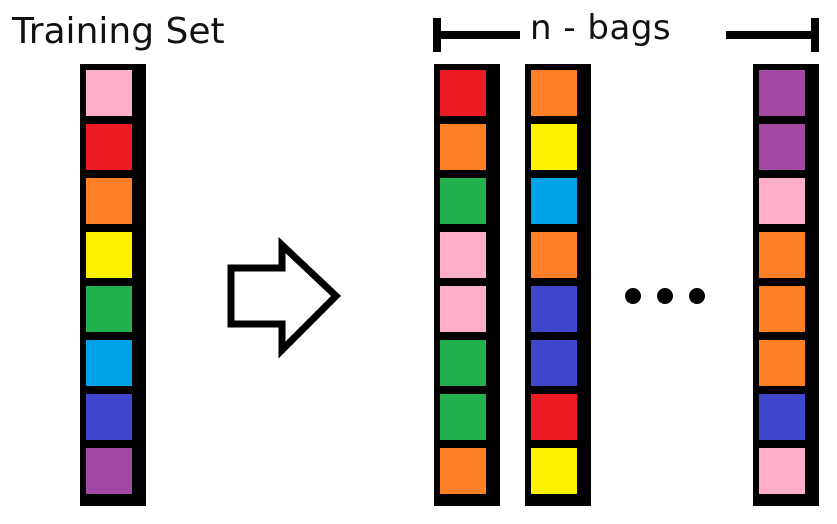 The height and width of the screenshot is (524, 837). What do you see at coordinates (601, 28) in the screenshot?
I see `n-bags-label: n - bags` at bounding box center [601, 28].